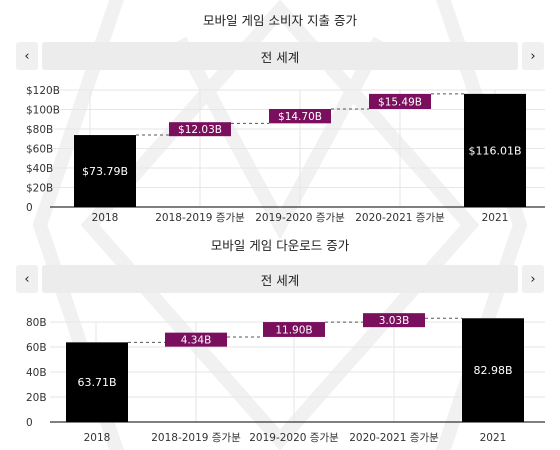  I want to click on bar-value-label: 11.90B, so click(293, 331).